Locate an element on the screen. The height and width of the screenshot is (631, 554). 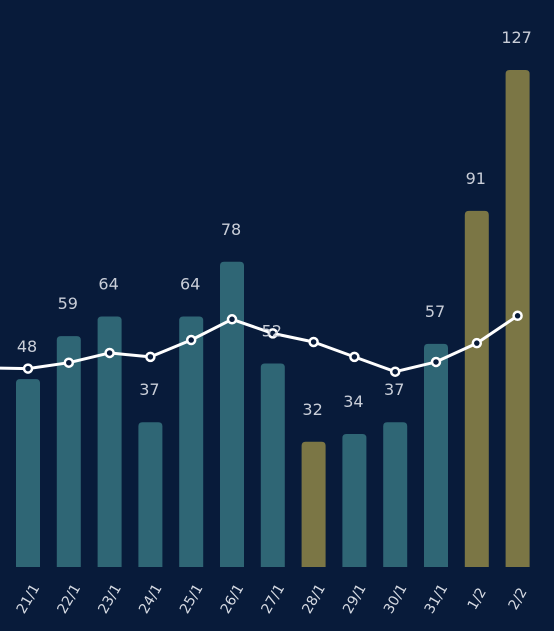
x-tick-31/1: 31/1 is located at coordinates (437, 598).